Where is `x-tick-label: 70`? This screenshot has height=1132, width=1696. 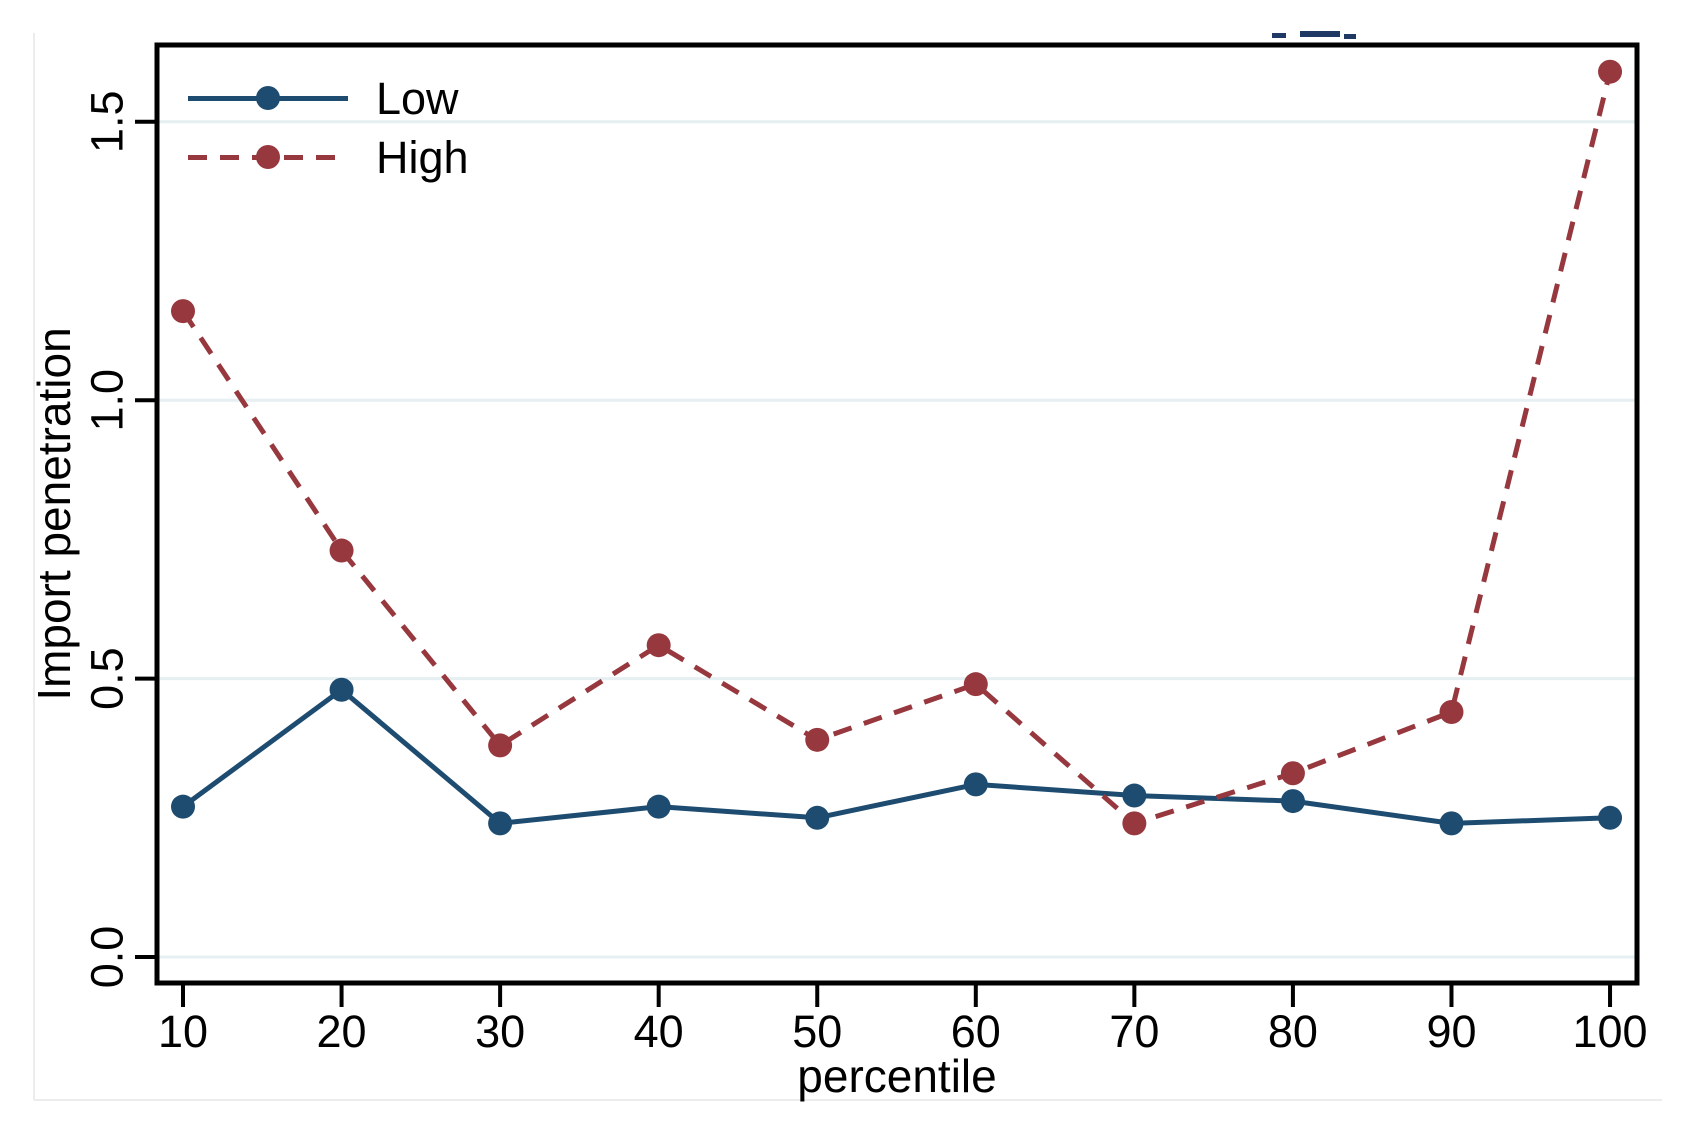 x-tick-label: 70 is located at coordinates (1134, 1031).